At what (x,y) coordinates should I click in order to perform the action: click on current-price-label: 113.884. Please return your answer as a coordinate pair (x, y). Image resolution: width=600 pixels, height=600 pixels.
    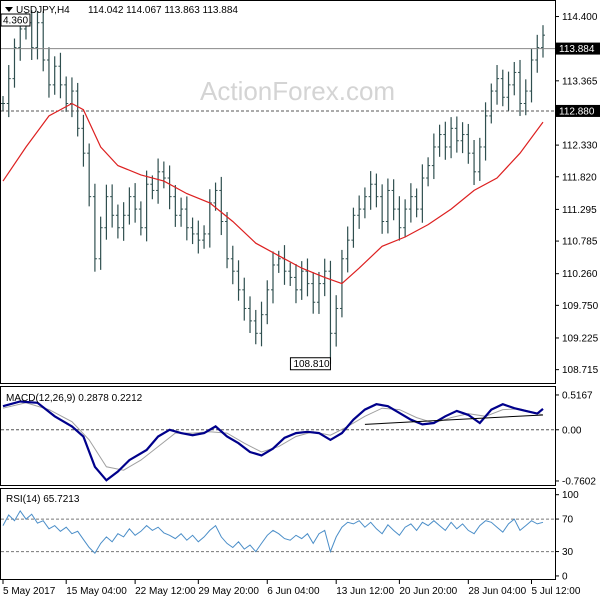
    Looking at the image, I should click on (578, 48).